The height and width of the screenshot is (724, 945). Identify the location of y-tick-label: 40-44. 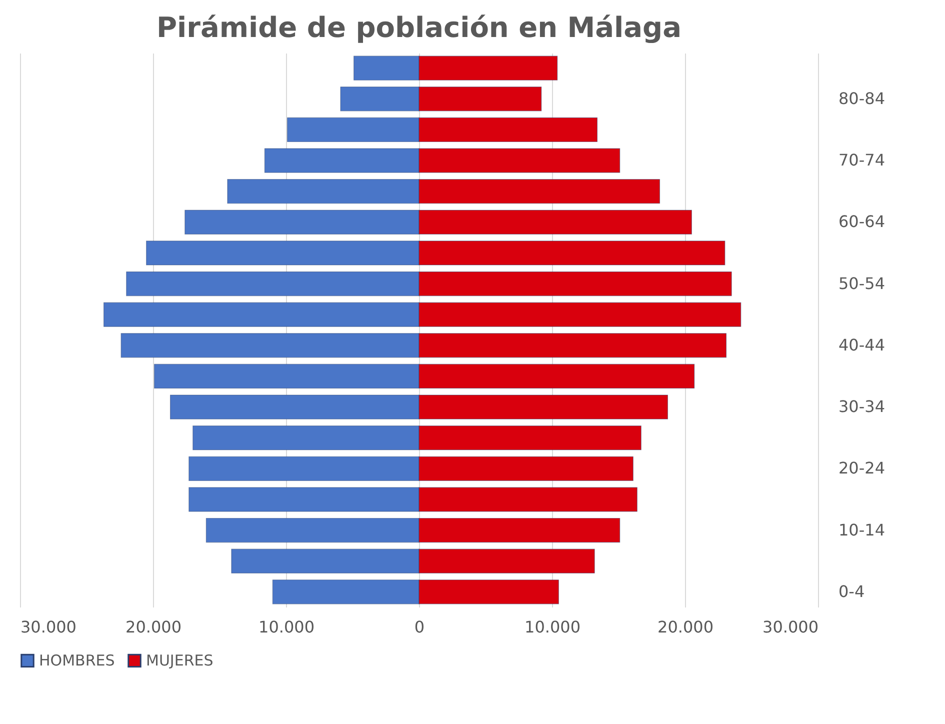
(861, 344).